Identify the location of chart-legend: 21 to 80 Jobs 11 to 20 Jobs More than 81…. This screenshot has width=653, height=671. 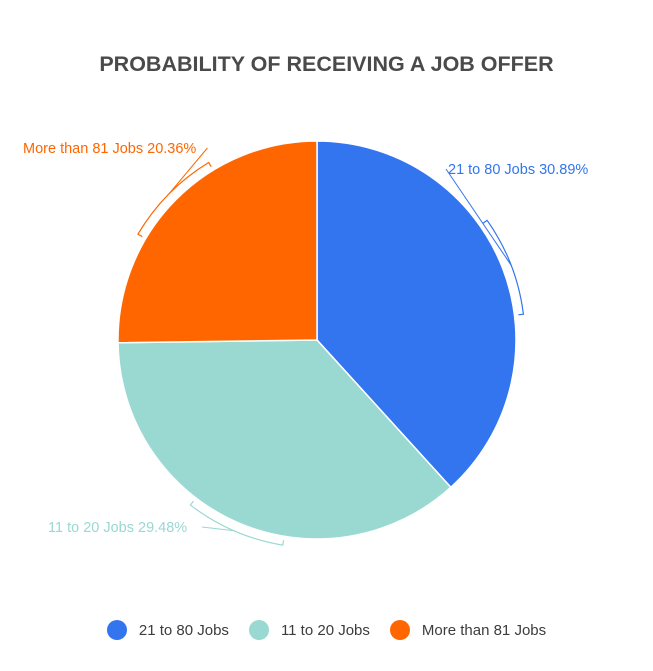
(326, 630).